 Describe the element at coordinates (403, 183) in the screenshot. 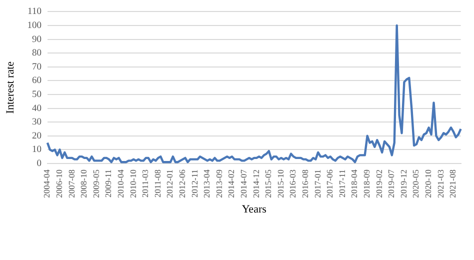

I see `x-tick-label: 2019-12` at that location.